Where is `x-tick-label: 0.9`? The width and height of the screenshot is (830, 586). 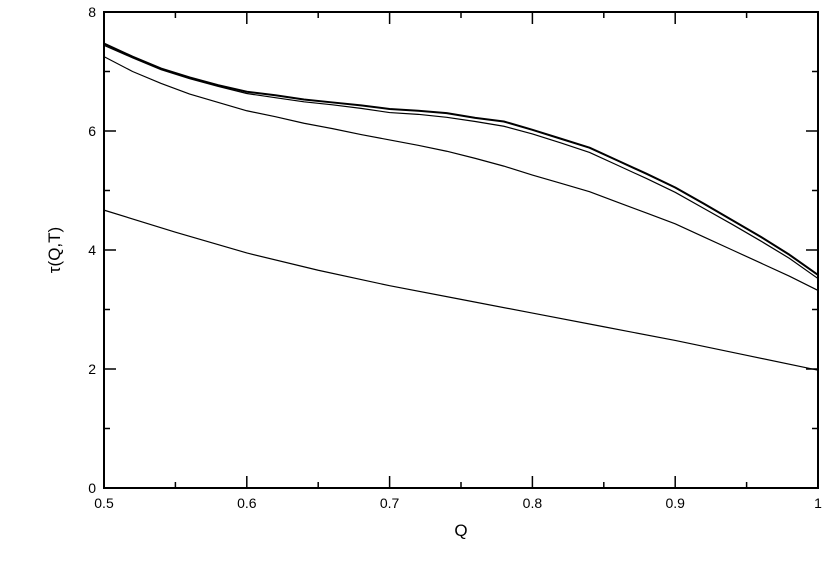 x-tick-label: 0.9 is located at coordinates (675, 503).